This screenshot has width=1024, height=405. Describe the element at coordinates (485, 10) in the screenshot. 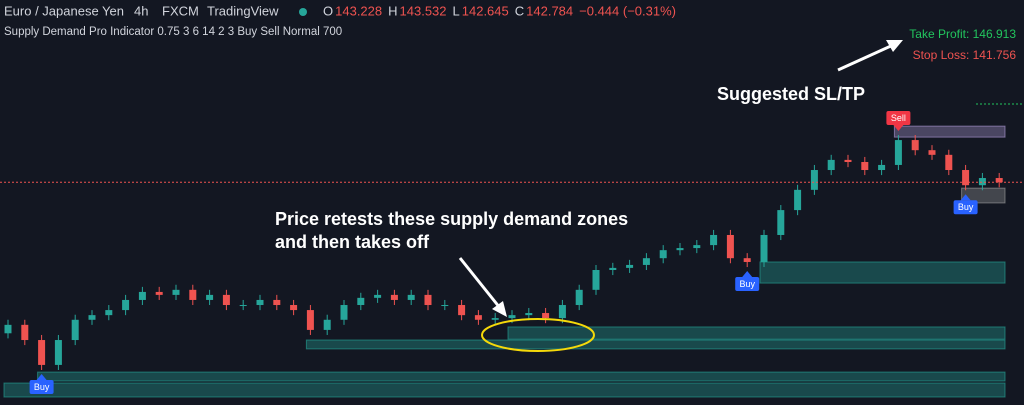

I see `ohlc-value: 142.645` at that location.